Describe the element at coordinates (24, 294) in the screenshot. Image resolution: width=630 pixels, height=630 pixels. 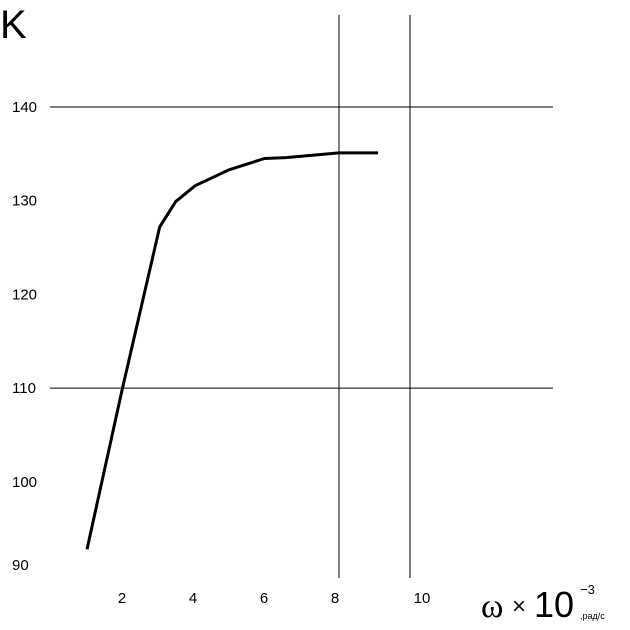
I see `y-tick-label: 120` at that location.